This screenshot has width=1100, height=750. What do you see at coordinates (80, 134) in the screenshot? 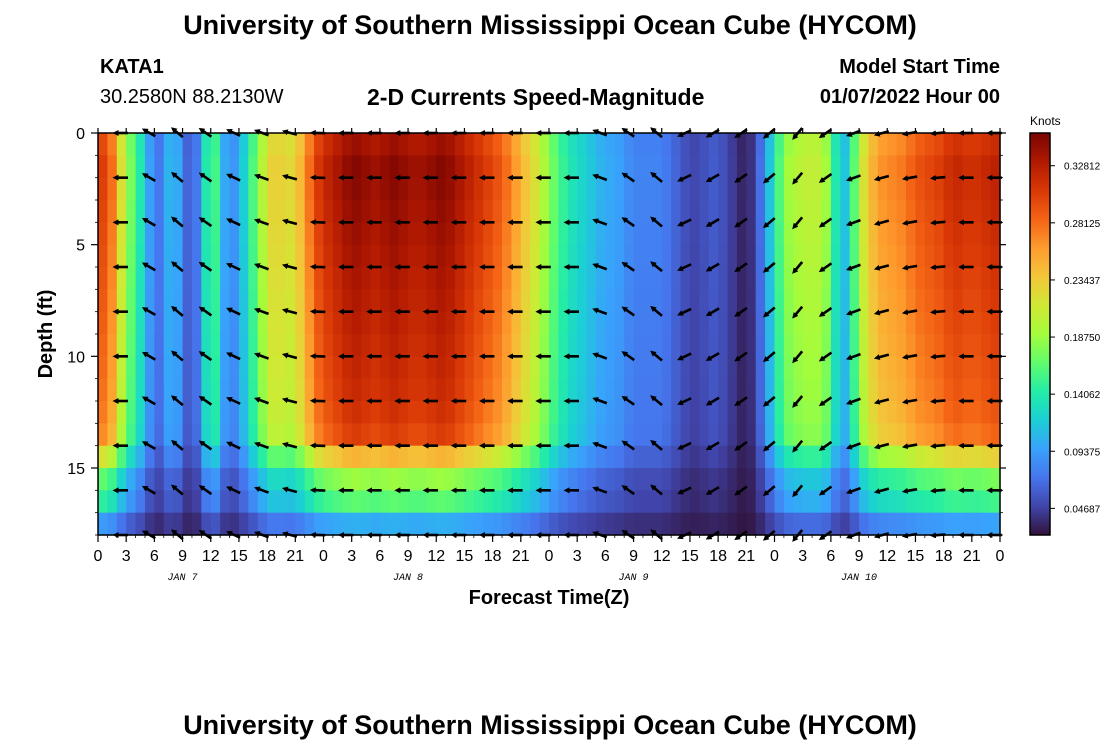
I see `y-tick-label: 0` at bounding box center [80, 134].